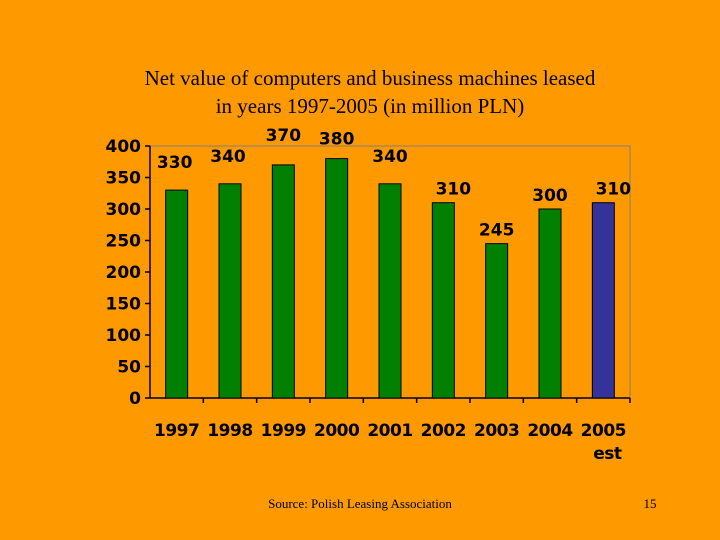 The width and height of the screenshot is (720, 540). I want to click on x-tick-label-2004: 2004, so click(550, 431).